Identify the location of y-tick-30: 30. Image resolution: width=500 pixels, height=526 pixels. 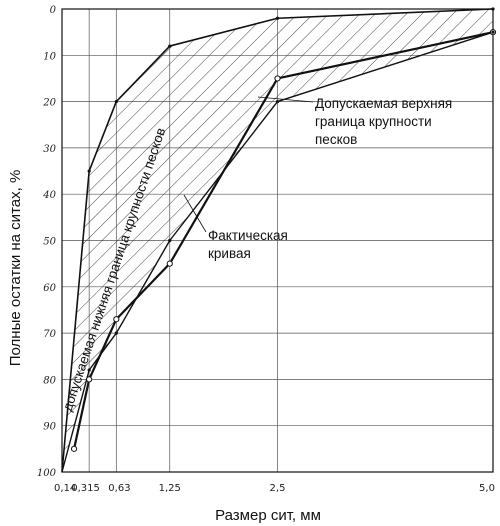
(49, 149).